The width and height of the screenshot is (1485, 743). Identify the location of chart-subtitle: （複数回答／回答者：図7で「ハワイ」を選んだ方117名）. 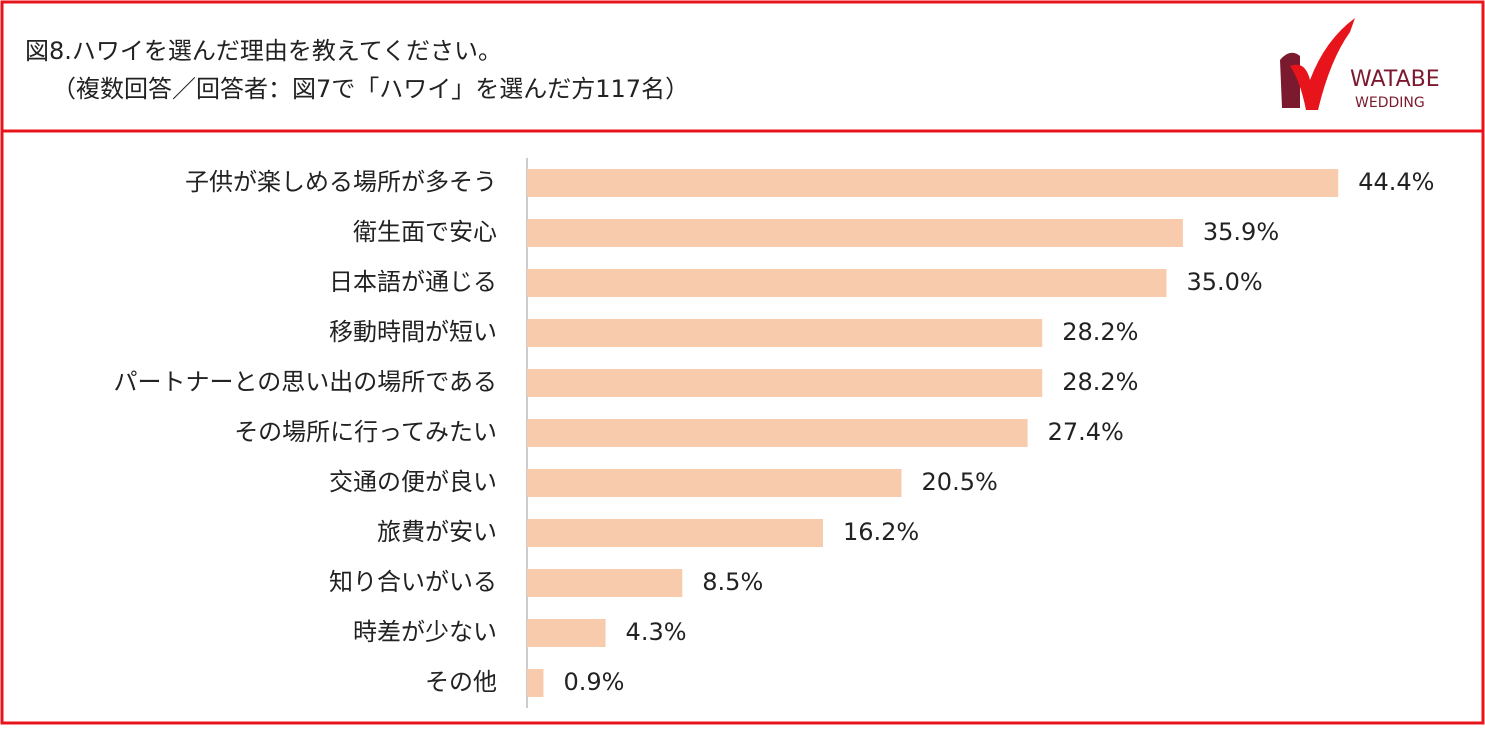
(370, 89).